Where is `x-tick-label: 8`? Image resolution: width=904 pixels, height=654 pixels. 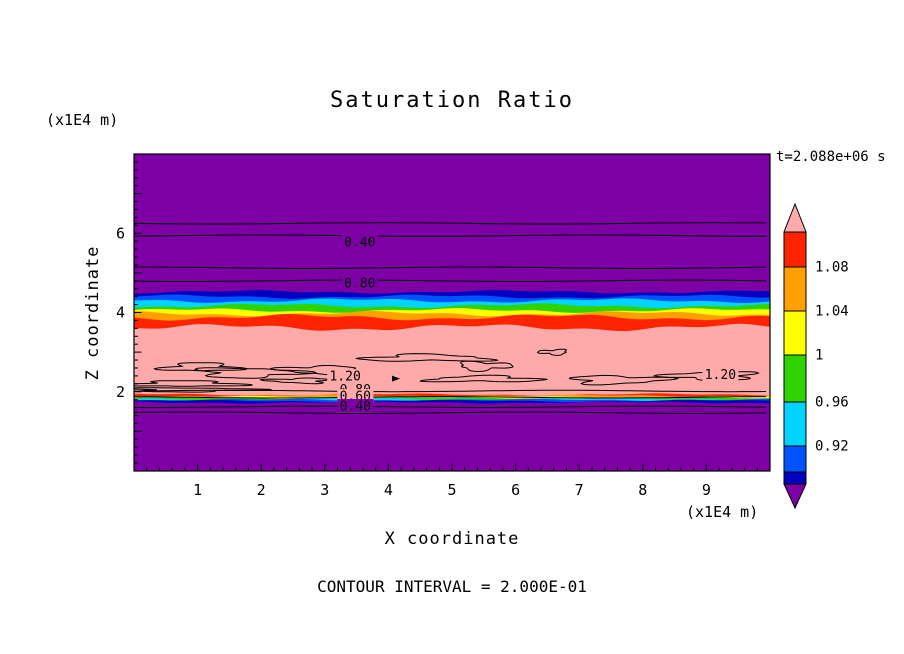 x-tick-label: 8 is located at coordinates (642, 490).